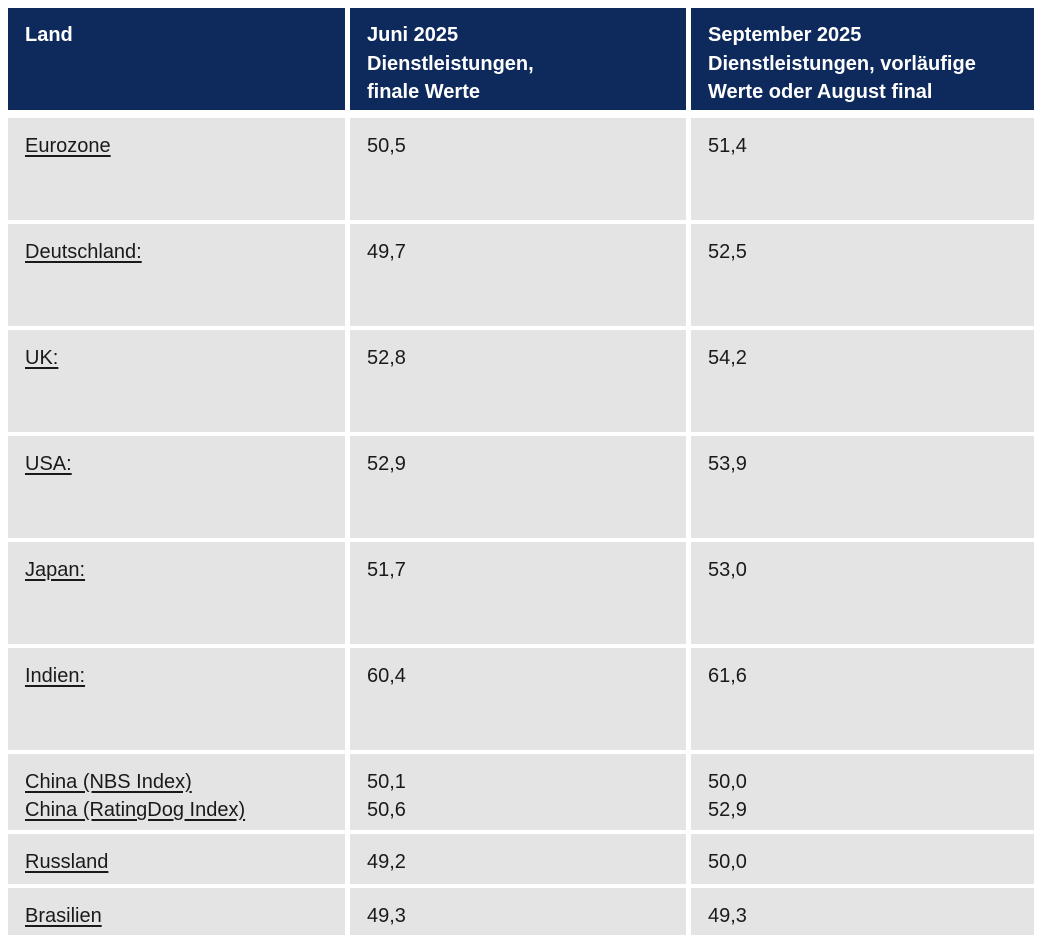  What do you see at coordinates (518, 275) in the screenshot?
I see `juni-value-cell: 49,7` at bounding box center [518, 275].